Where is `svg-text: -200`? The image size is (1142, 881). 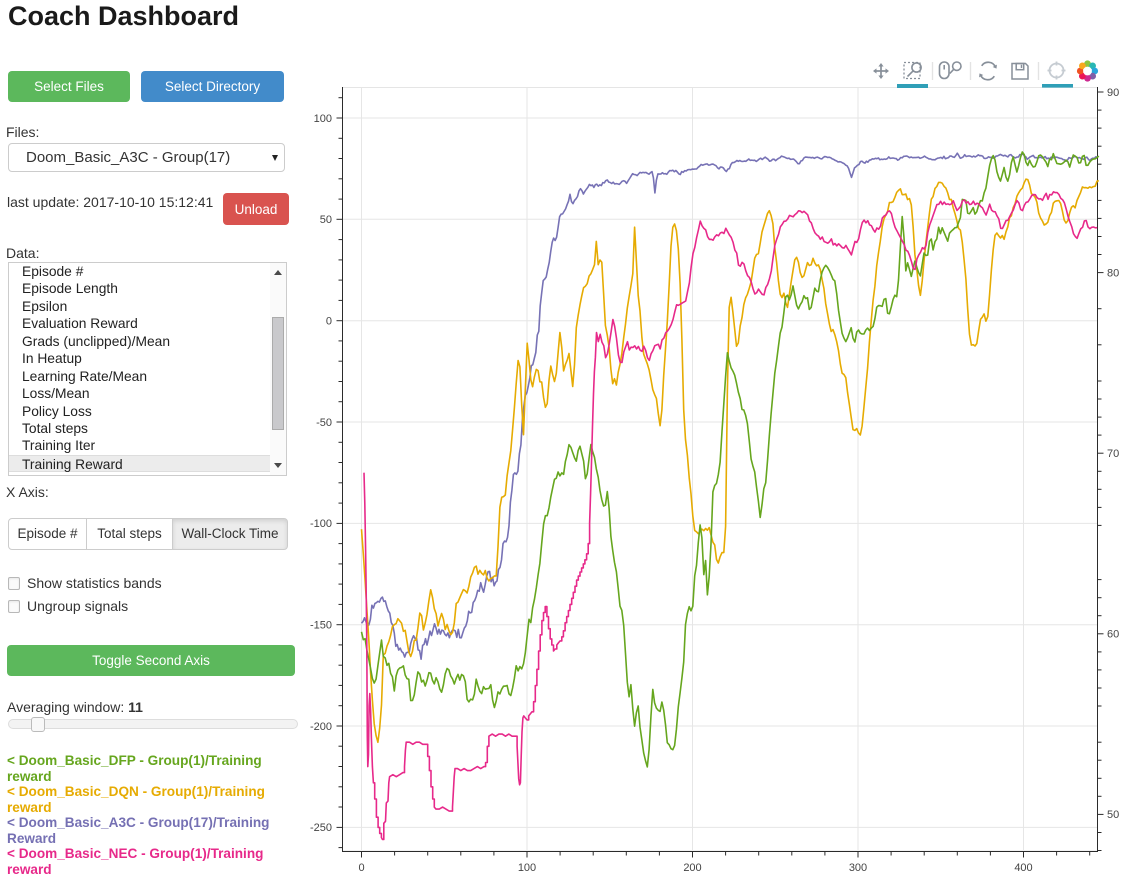 svg-text: -200 is located at coordinates (321, 727).